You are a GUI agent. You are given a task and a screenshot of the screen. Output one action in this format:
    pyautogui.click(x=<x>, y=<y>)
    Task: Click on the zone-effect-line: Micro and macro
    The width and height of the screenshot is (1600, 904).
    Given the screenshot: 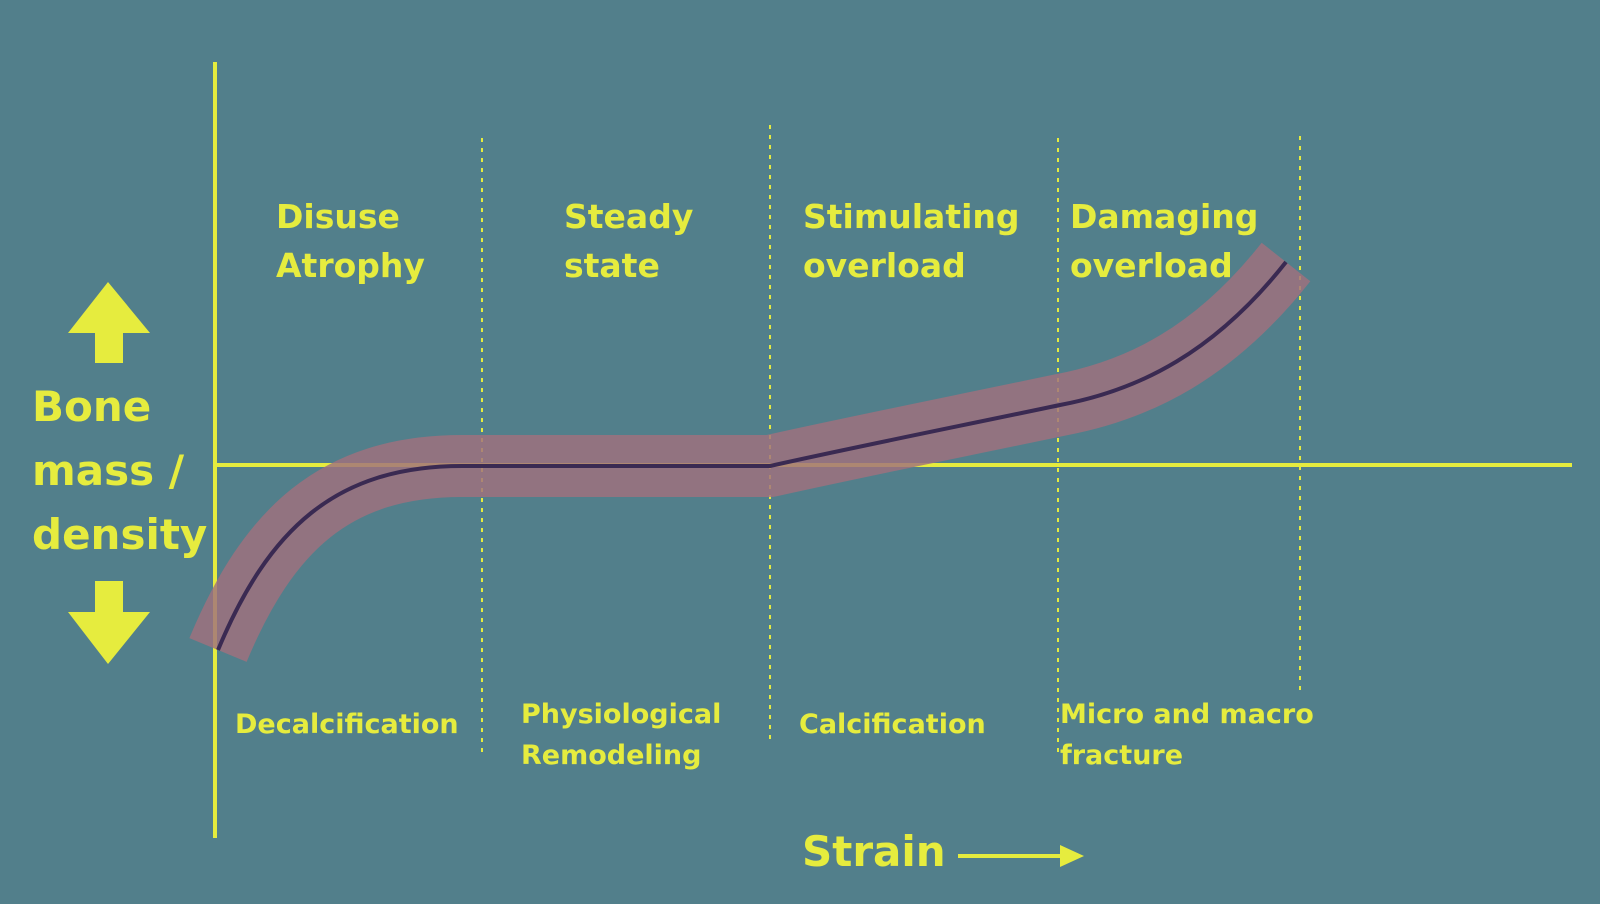 What is the action you would take?
    pyautogui.click(x=1187, y=714)
    